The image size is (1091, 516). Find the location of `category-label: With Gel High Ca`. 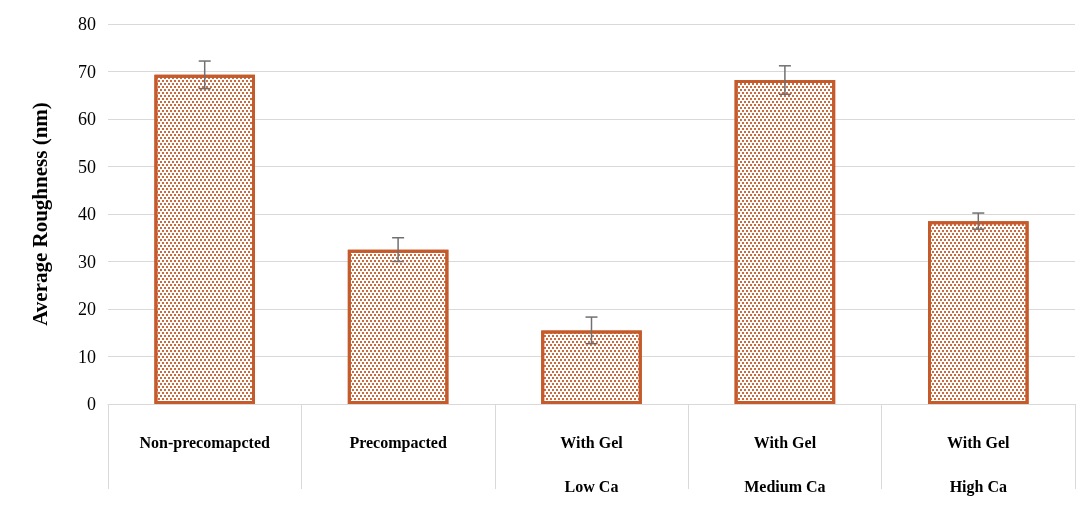

category-label: With Gel High Ca is located at coordinates (978, 464).